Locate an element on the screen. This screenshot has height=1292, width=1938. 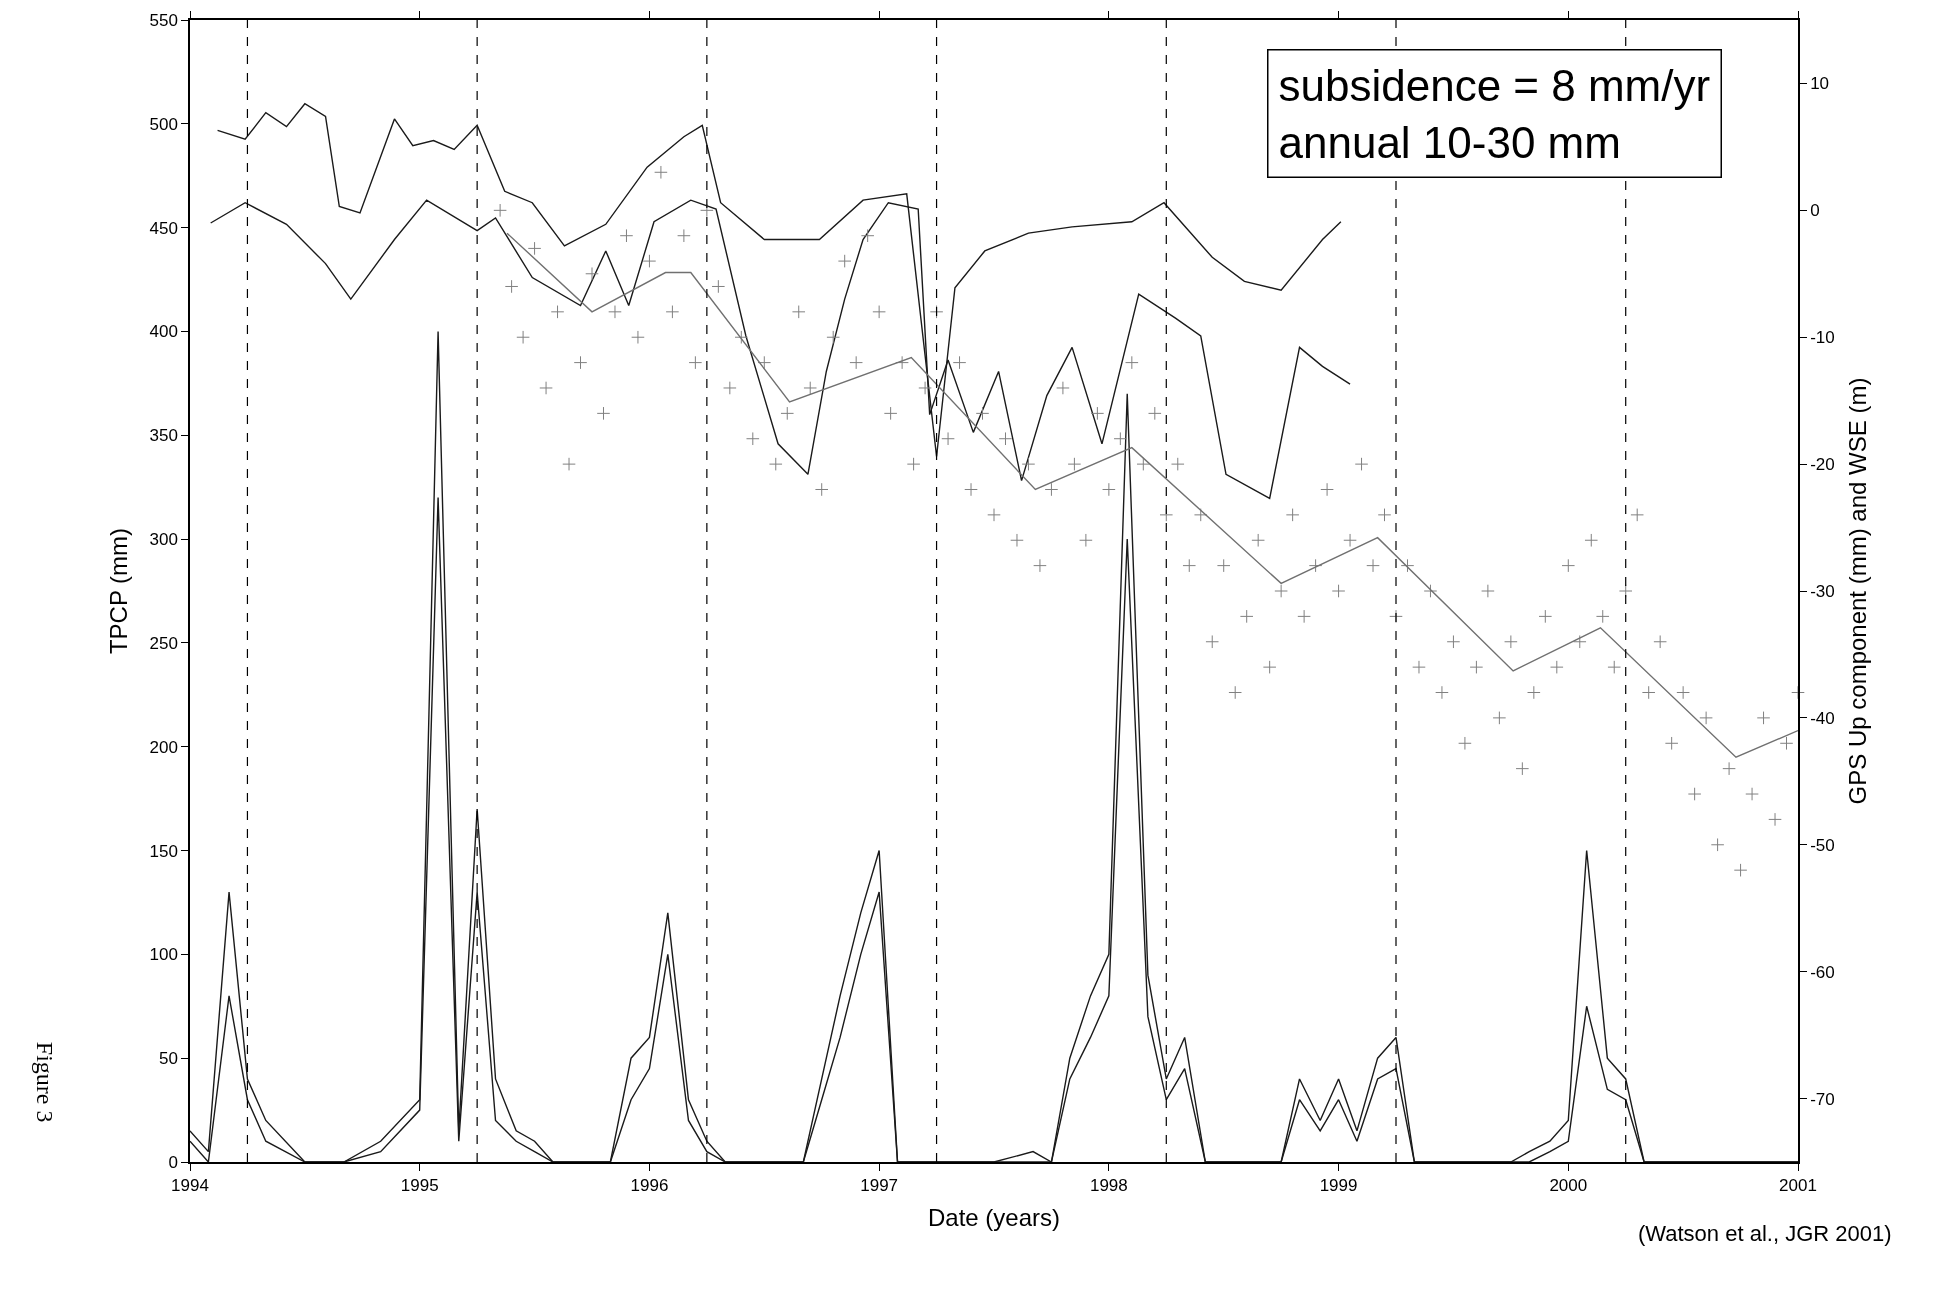
y2-tick-label: -40 is located at coordinates (1822, 718).